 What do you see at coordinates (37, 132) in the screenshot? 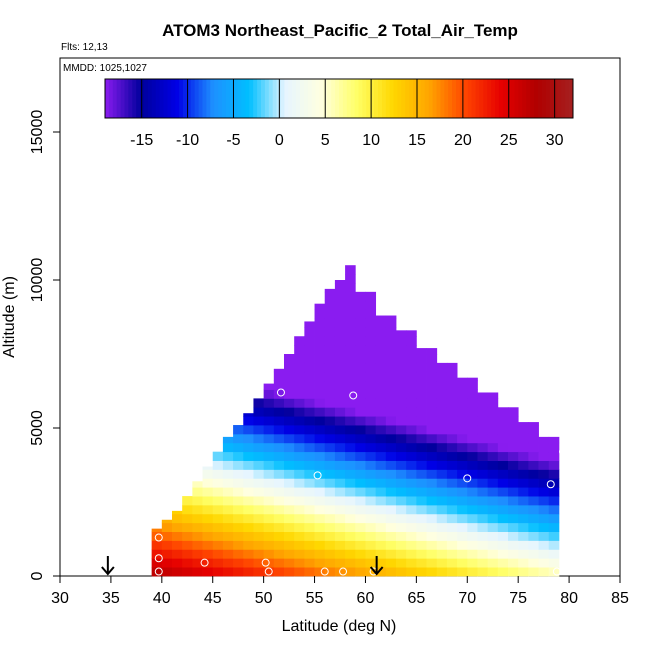
I see `y-tick-label: 15000` at bounding box center [37, 132].